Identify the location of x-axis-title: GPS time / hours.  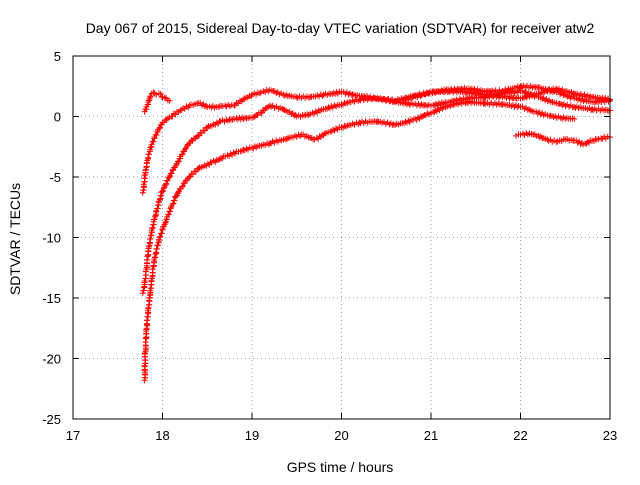
(340, 467).